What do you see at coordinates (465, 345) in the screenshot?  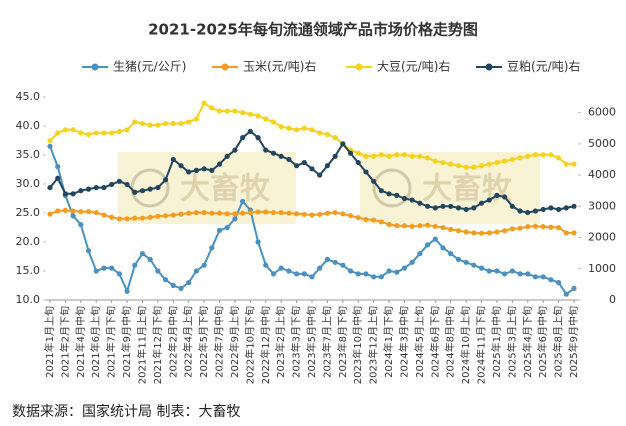 I see `x-tick-label: 2024年10月上旬` at bounding box center [465, 345].